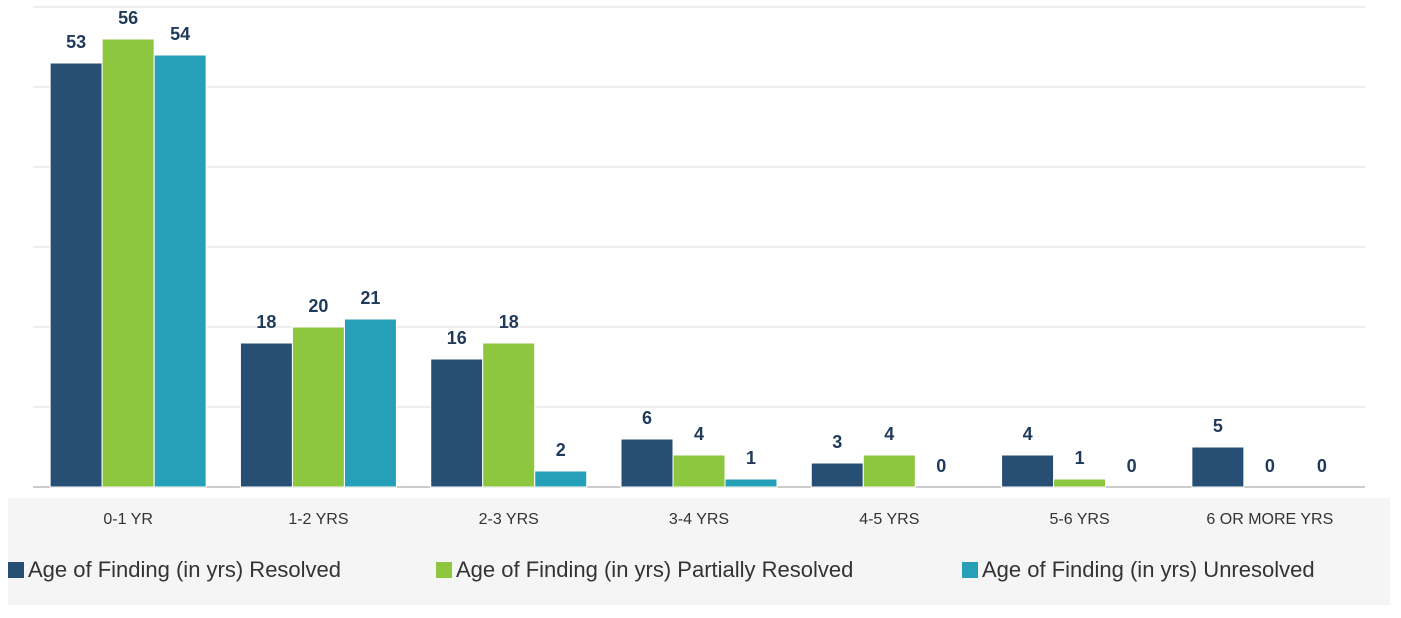 Image resolution: width=1401 pixels, height=618 pixels. Describe the element at coordinates (76, 42) in the screenshot. I see `data-label: 53` at that location.